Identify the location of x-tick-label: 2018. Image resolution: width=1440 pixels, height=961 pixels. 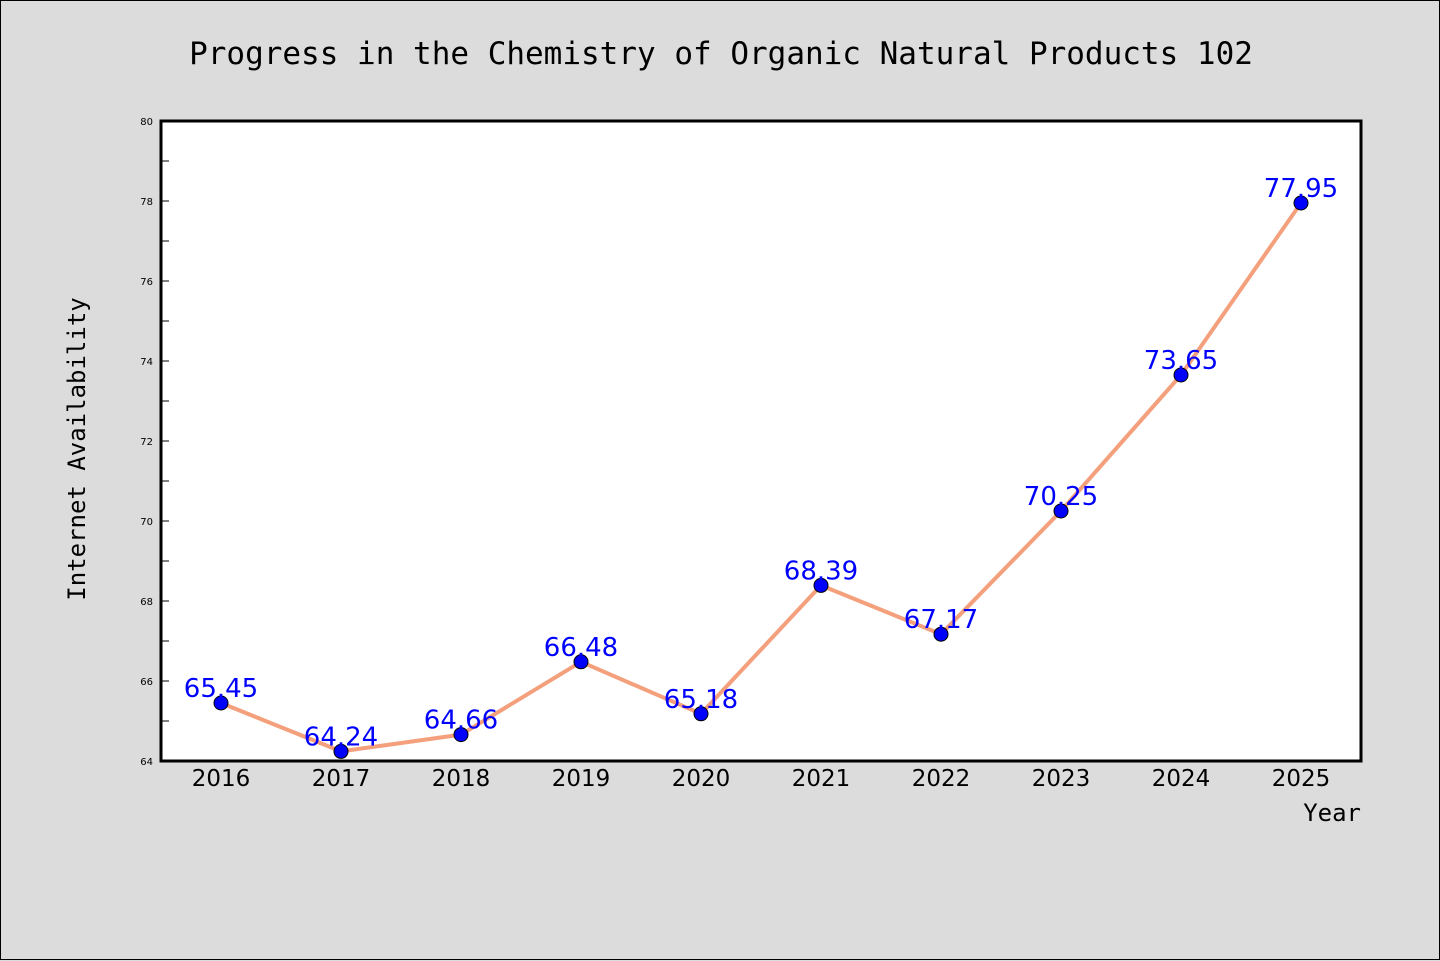
(461, 779).